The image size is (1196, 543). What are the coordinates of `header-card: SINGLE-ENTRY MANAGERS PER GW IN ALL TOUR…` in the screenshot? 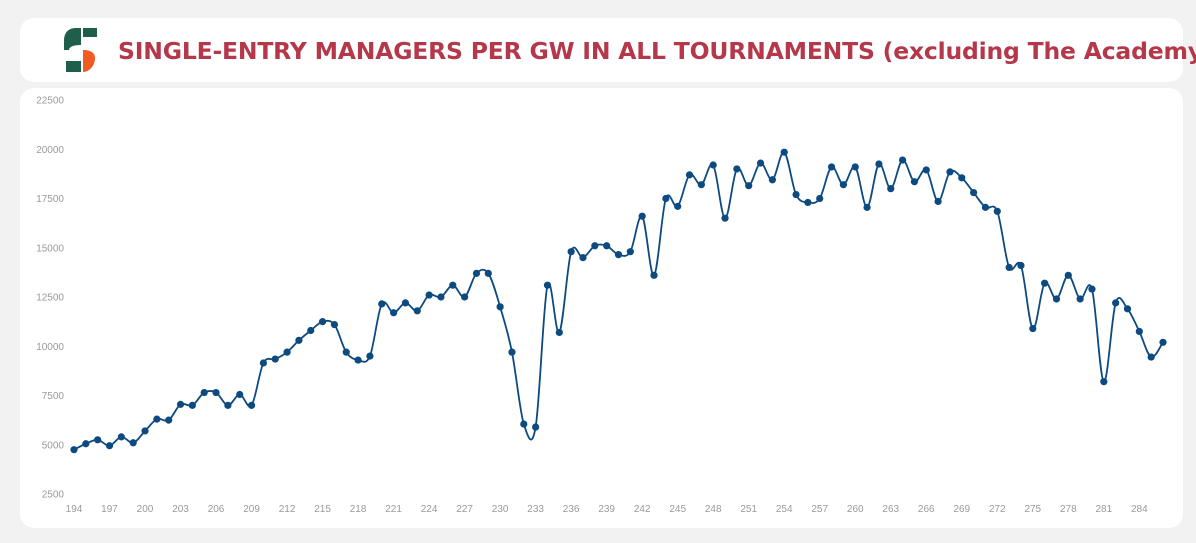 It's located at (608, 50).